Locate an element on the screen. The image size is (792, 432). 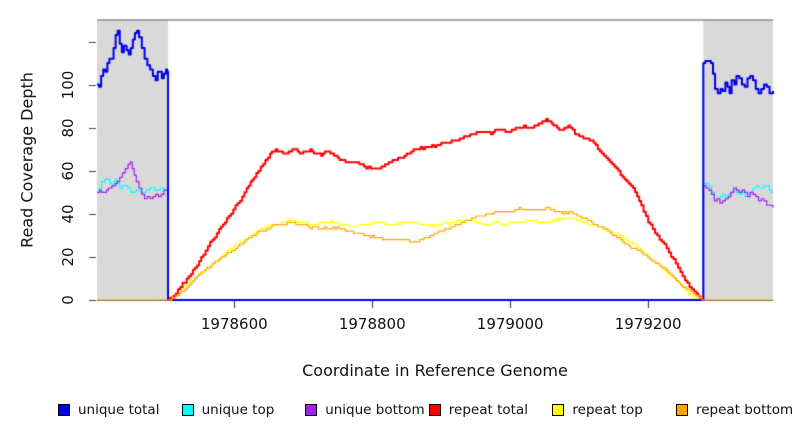
legend-label: unique top is located at coordinates (238, 410).